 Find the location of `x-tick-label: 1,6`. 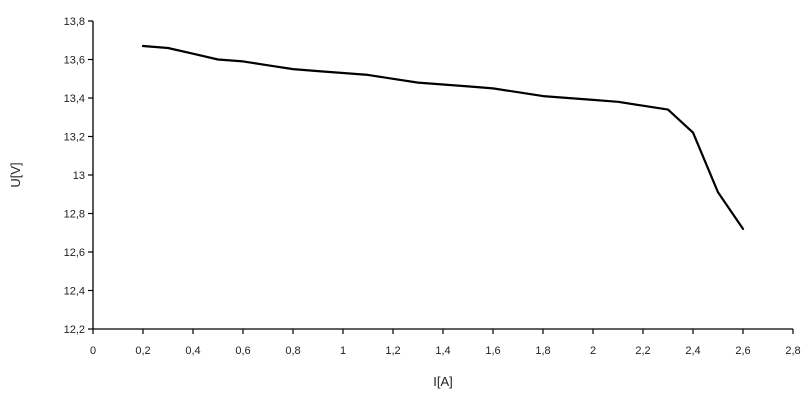

x-tick-label: 1,6 is located at coordinates (492, 351).